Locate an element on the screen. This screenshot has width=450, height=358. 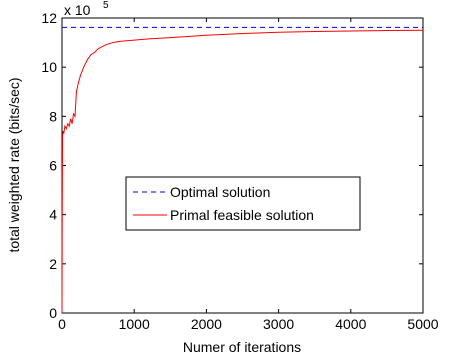
y-tick-label: 8 is located at coordinates (53, 116).